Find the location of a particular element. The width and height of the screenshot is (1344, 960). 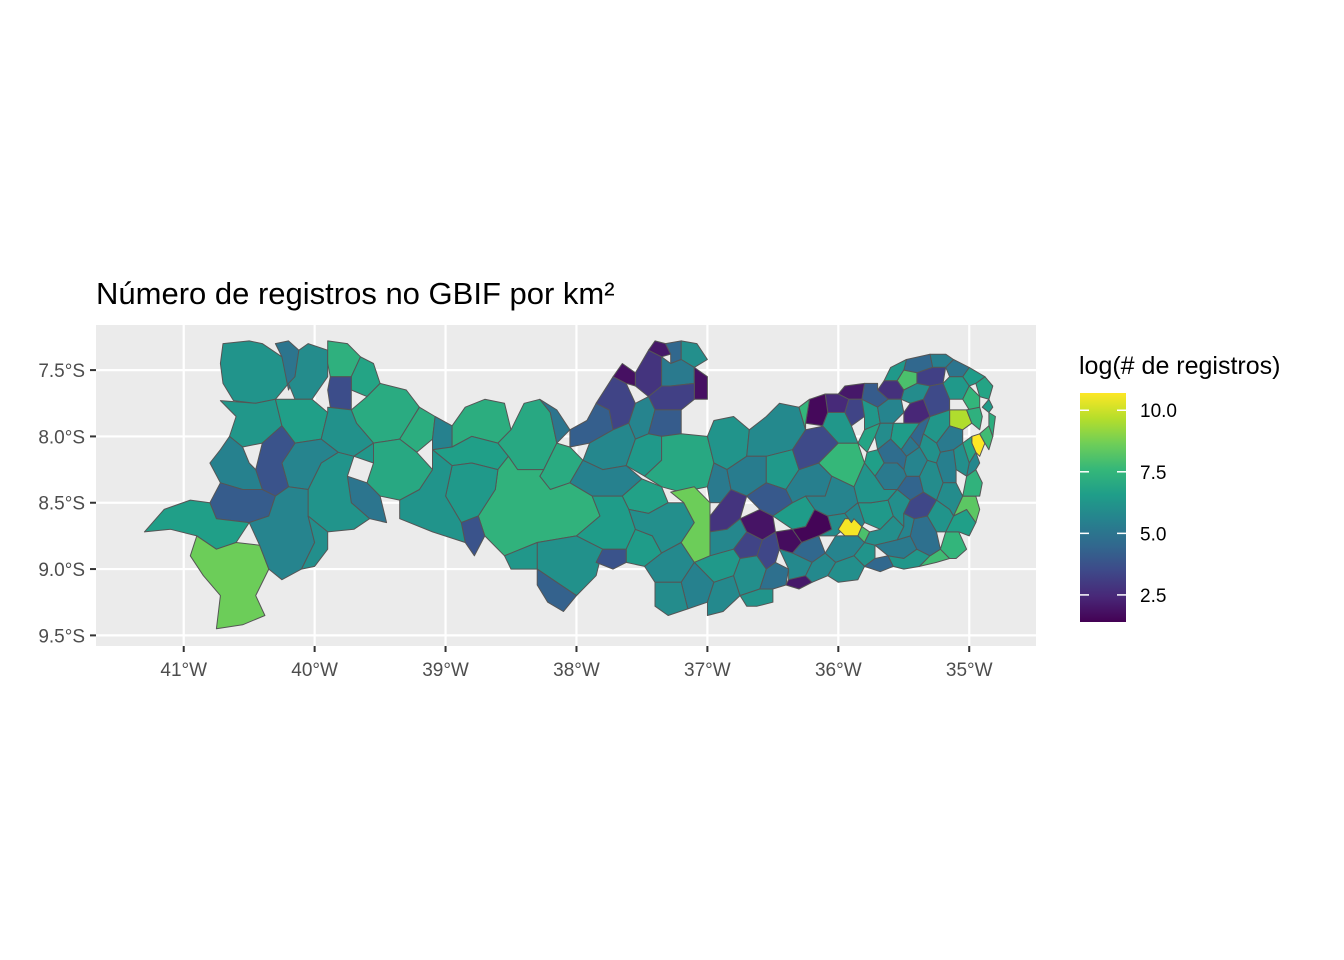

y-tick-label: 8.0°S is located at coordinates (61, 437).